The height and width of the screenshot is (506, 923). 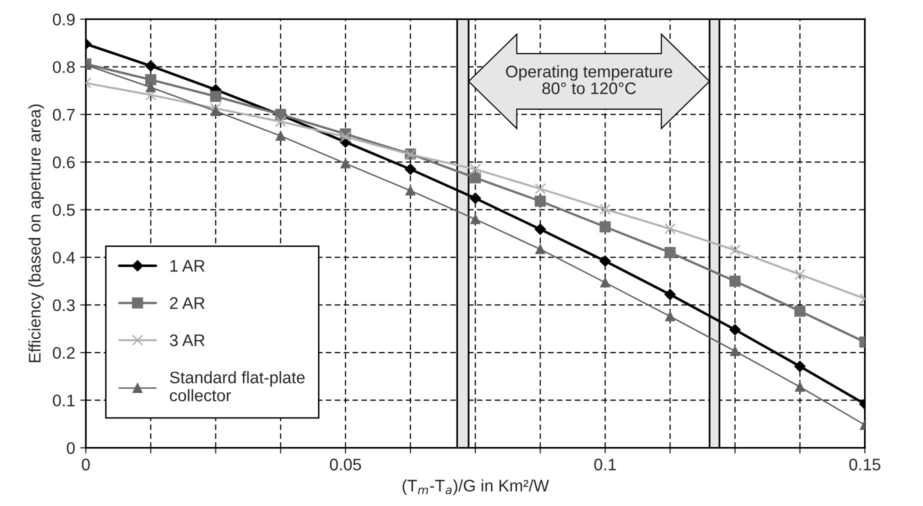 What do you see at coordinates (589, 79) in the screenshot?
I see `annotation: Operating temperature 80° to 120°C` at bounding box center [589, 79].